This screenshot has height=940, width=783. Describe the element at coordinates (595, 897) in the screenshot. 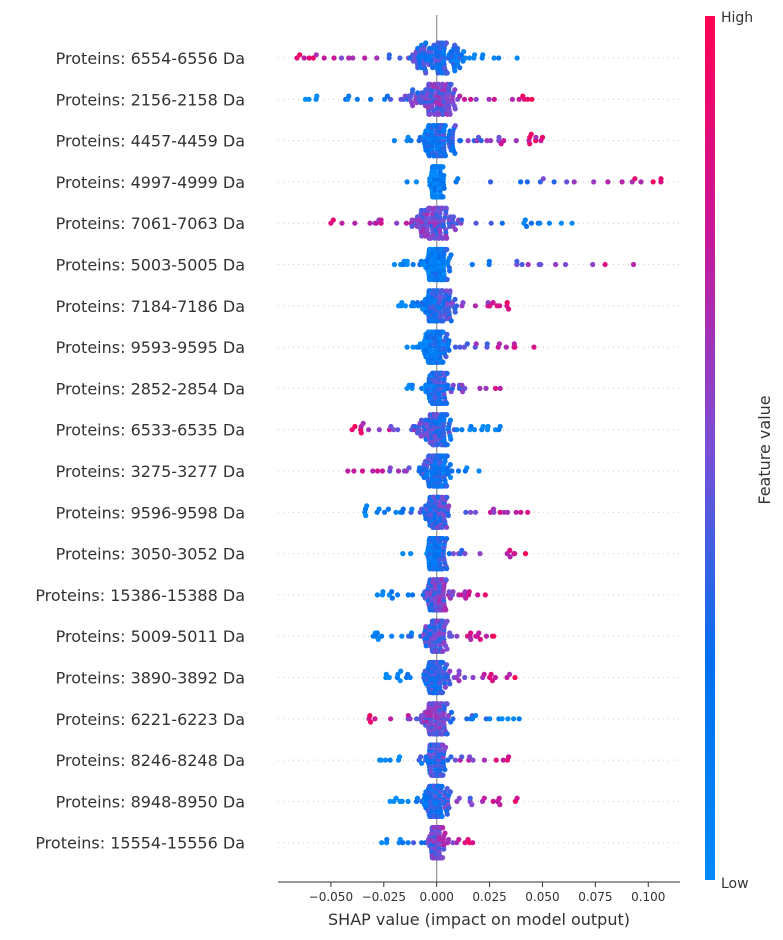

I see `x-tick-label: 0.075` at that location.